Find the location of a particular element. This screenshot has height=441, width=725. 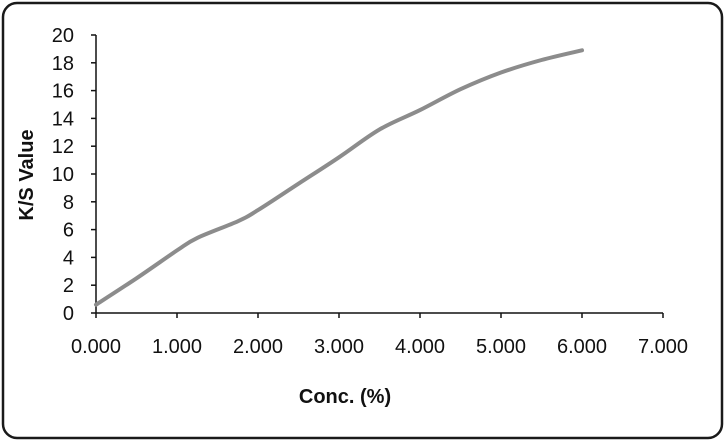

y-axis-title: K/S Value is located at coordinates (27, 174).